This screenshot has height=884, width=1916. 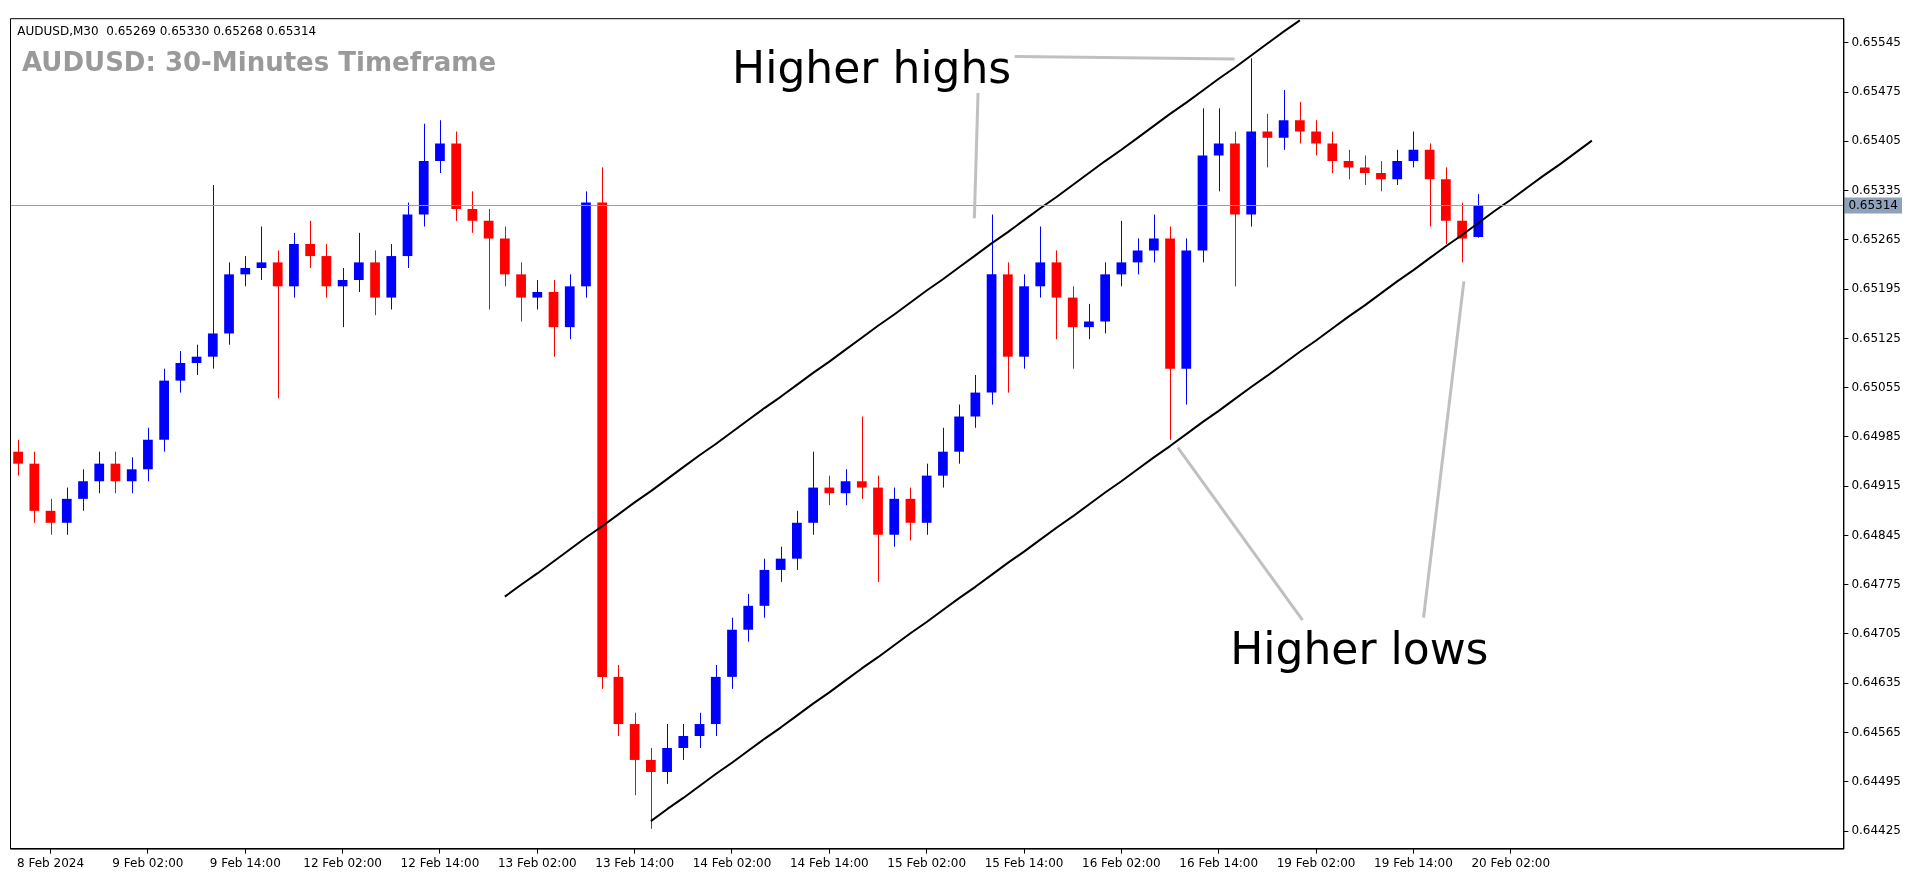 What do you see at coordinates (1876, 534) in the screenshot?
I see `y-tick-label: 0.64845` at bounding box center [1876, 534].